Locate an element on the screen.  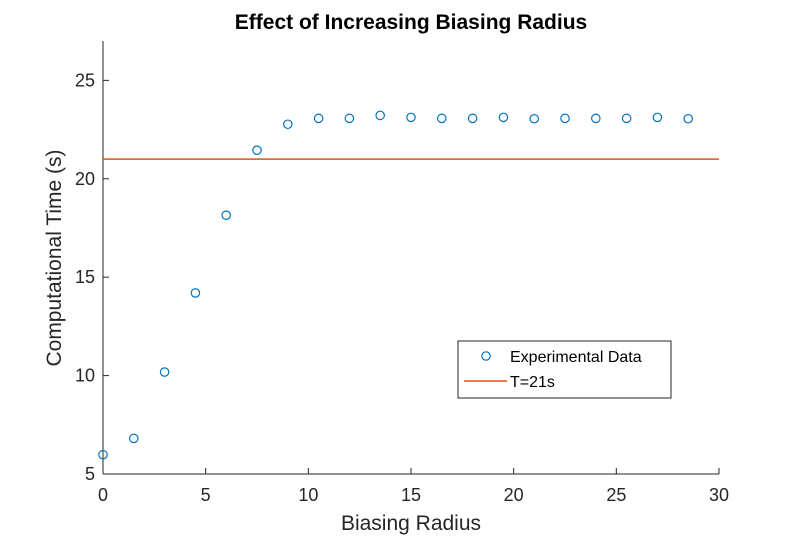
y-axis-title: Computational Time (s) is located at coordinates (54, 257).